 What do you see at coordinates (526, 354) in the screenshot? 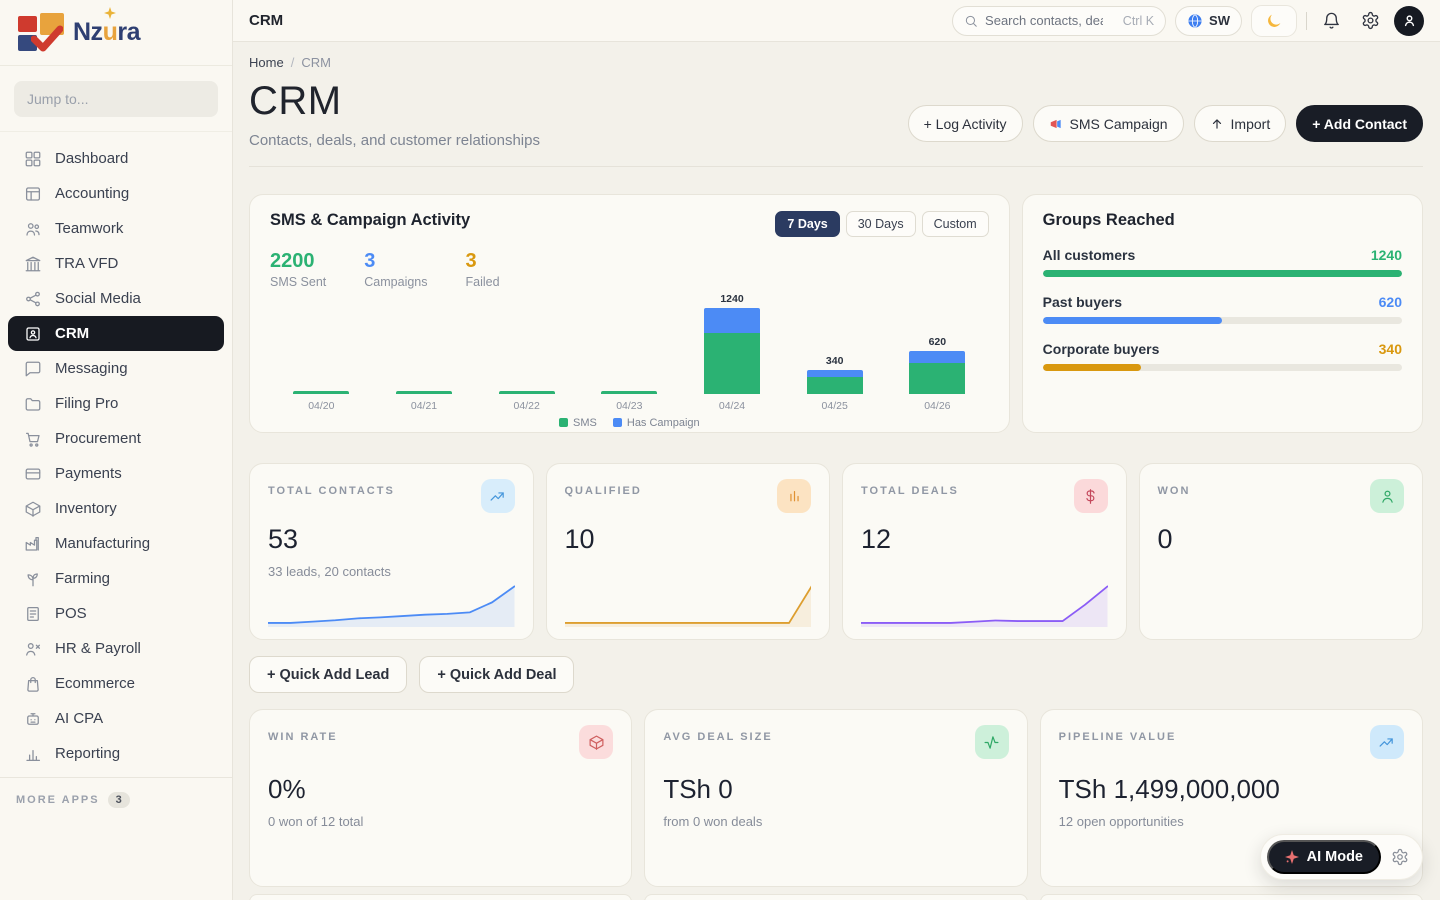
I see `bar-04/22: 04/22` at bounding box center [526, 354].